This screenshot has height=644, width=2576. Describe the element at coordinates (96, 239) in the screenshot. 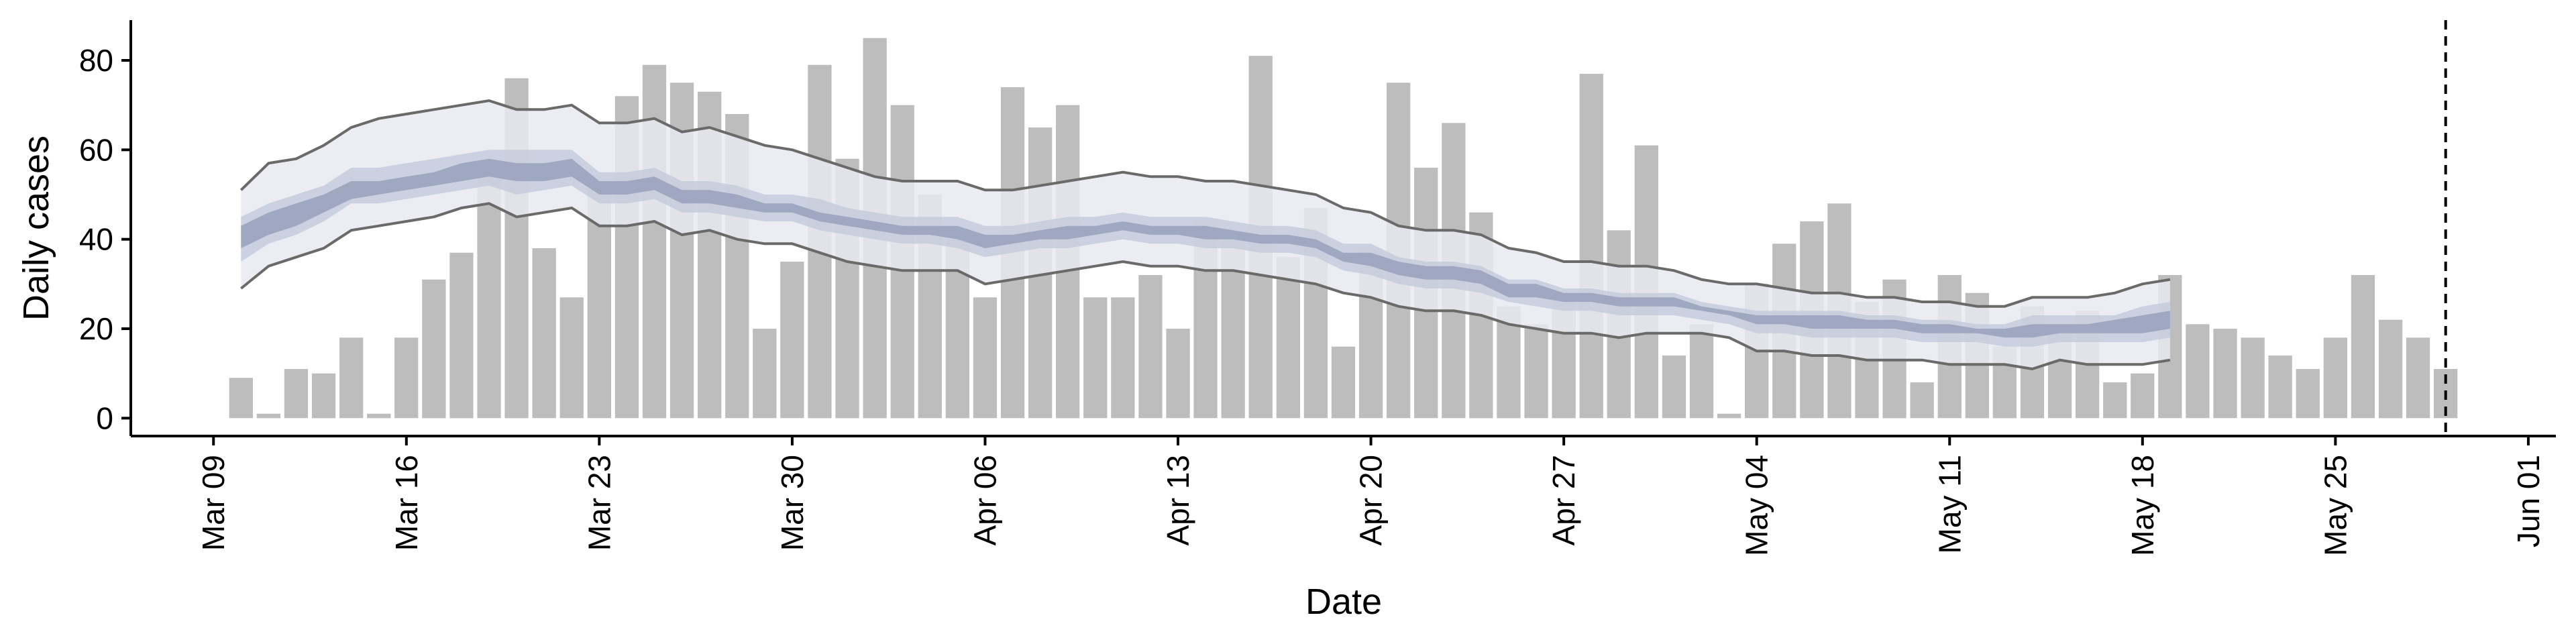

I see `y-tick-label: 40` at that location.